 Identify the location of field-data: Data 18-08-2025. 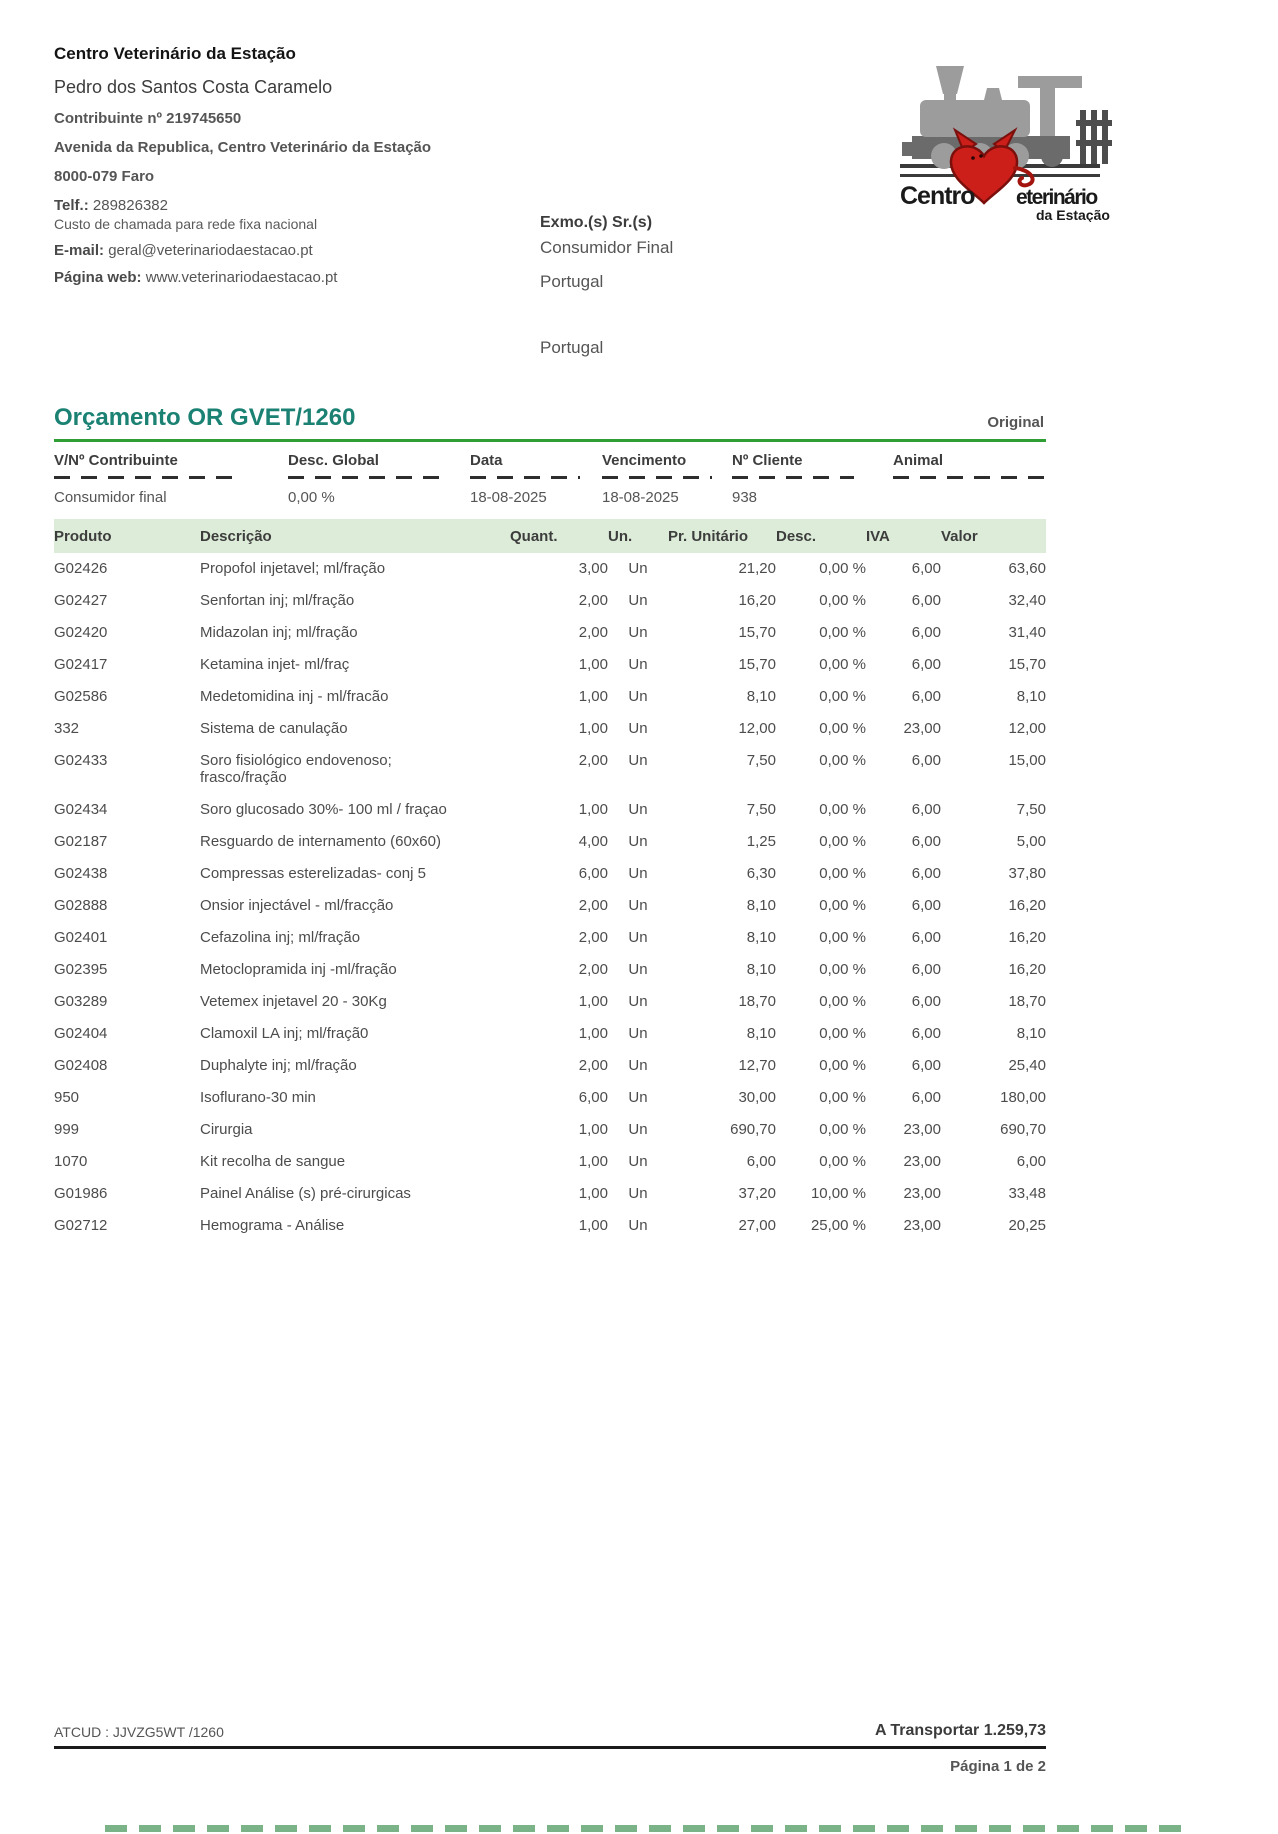
(525, 479).